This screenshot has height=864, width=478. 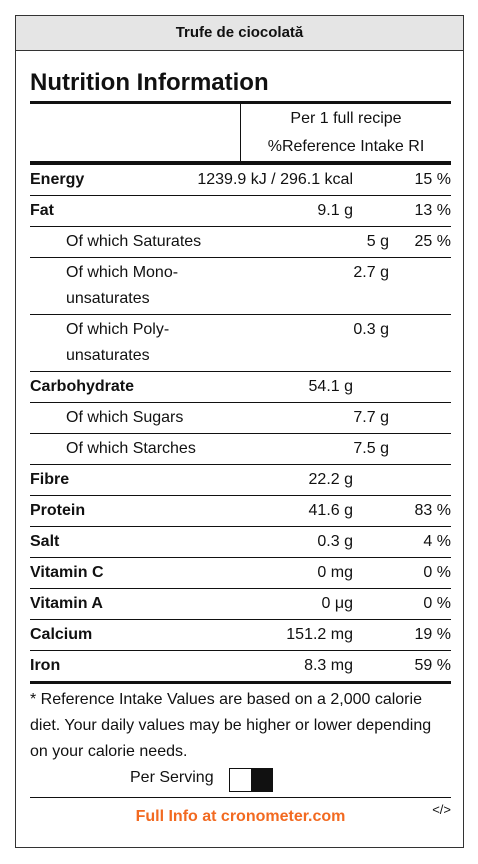 What do you see at coordinates (45, 665) in the screenshot?
I see `nutrient-name: Iron` at bounding box center [45, 665].